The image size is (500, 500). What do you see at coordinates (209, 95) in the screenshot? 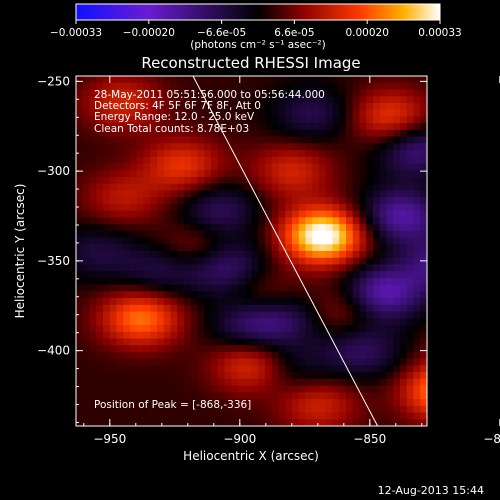
I see `annotation-time-range: 28-May-2011 05:51:56.000 to 05:56:44.000` at bounding box center [209, 95].